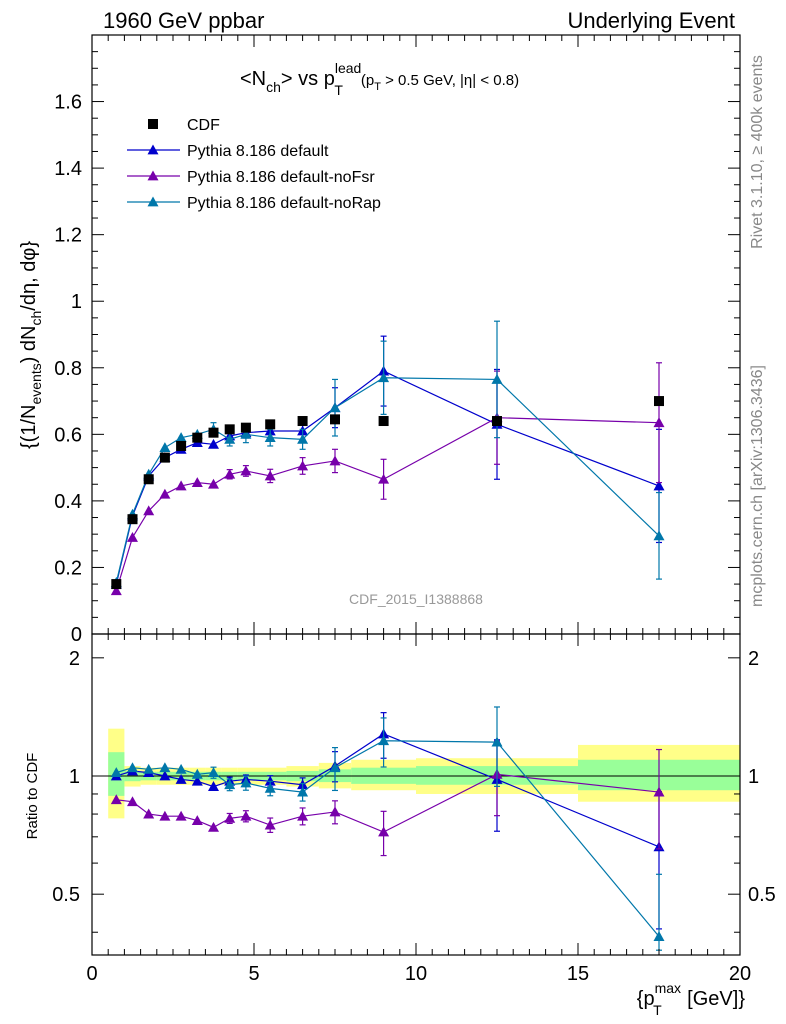 The image size is (786, 1024). I want to click on ratio-tick-label-left: 0.5, so click(66, 895).